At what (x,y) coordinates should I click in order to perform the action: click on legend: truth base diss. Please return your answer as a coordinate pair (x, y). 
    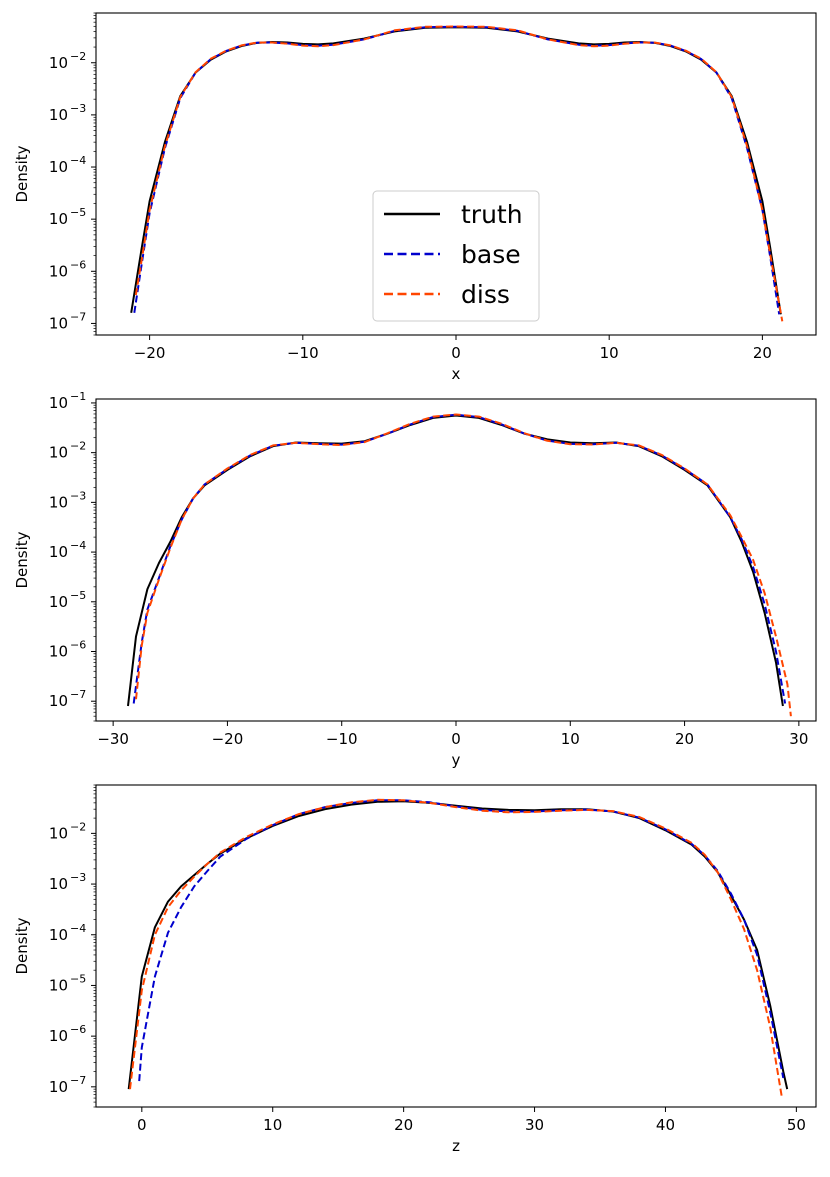
    Looking at the image, I should click on (456, 256).